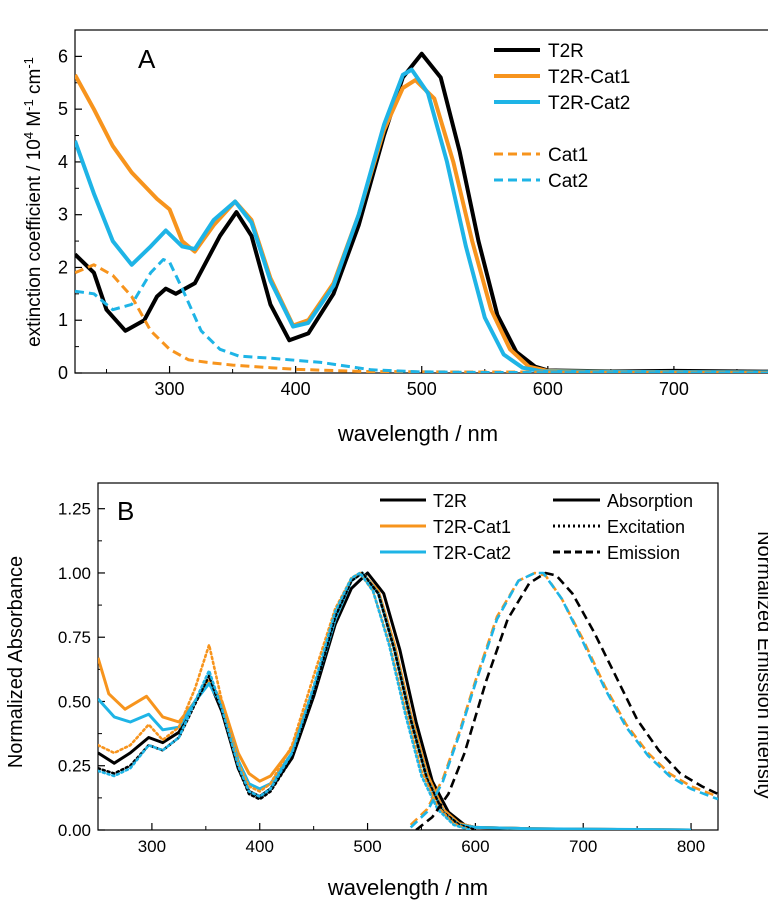 This screenshot has height=900, width=768. I want to click on y-tick-label: 3, so click(63, 215).